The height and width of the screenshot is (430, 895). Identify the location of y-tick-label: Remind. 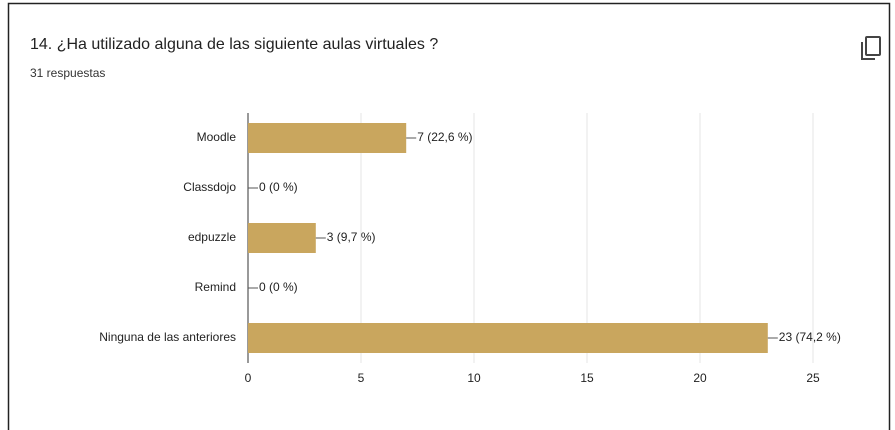
(215, 287).